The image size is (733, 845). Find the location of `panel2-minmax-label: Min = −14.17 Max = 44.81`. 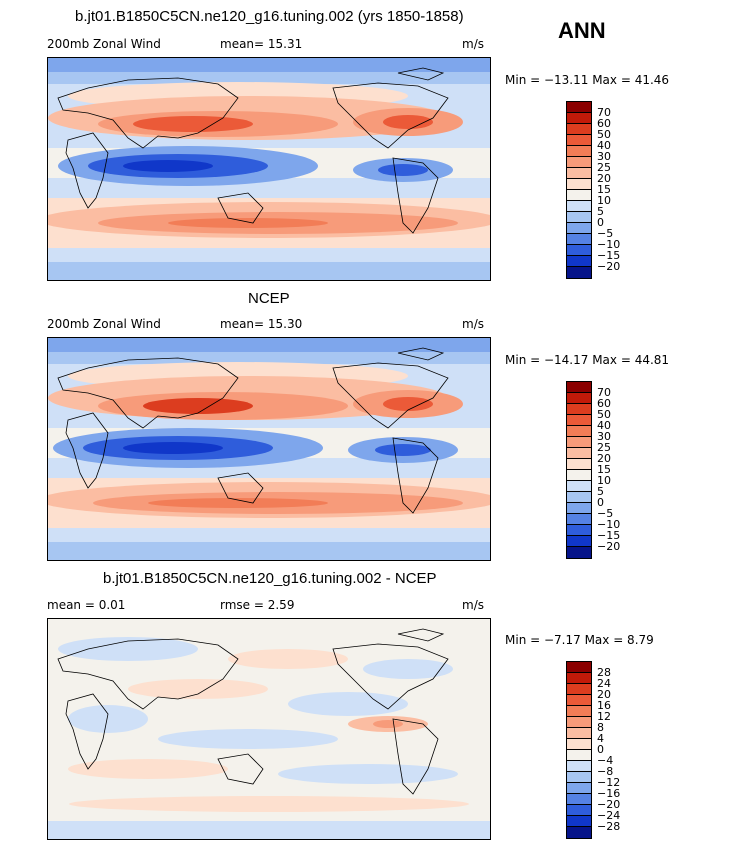

panel2-minmax-label: Min = −14.17 Max = 44.81 is located at coordinates (587, 360).